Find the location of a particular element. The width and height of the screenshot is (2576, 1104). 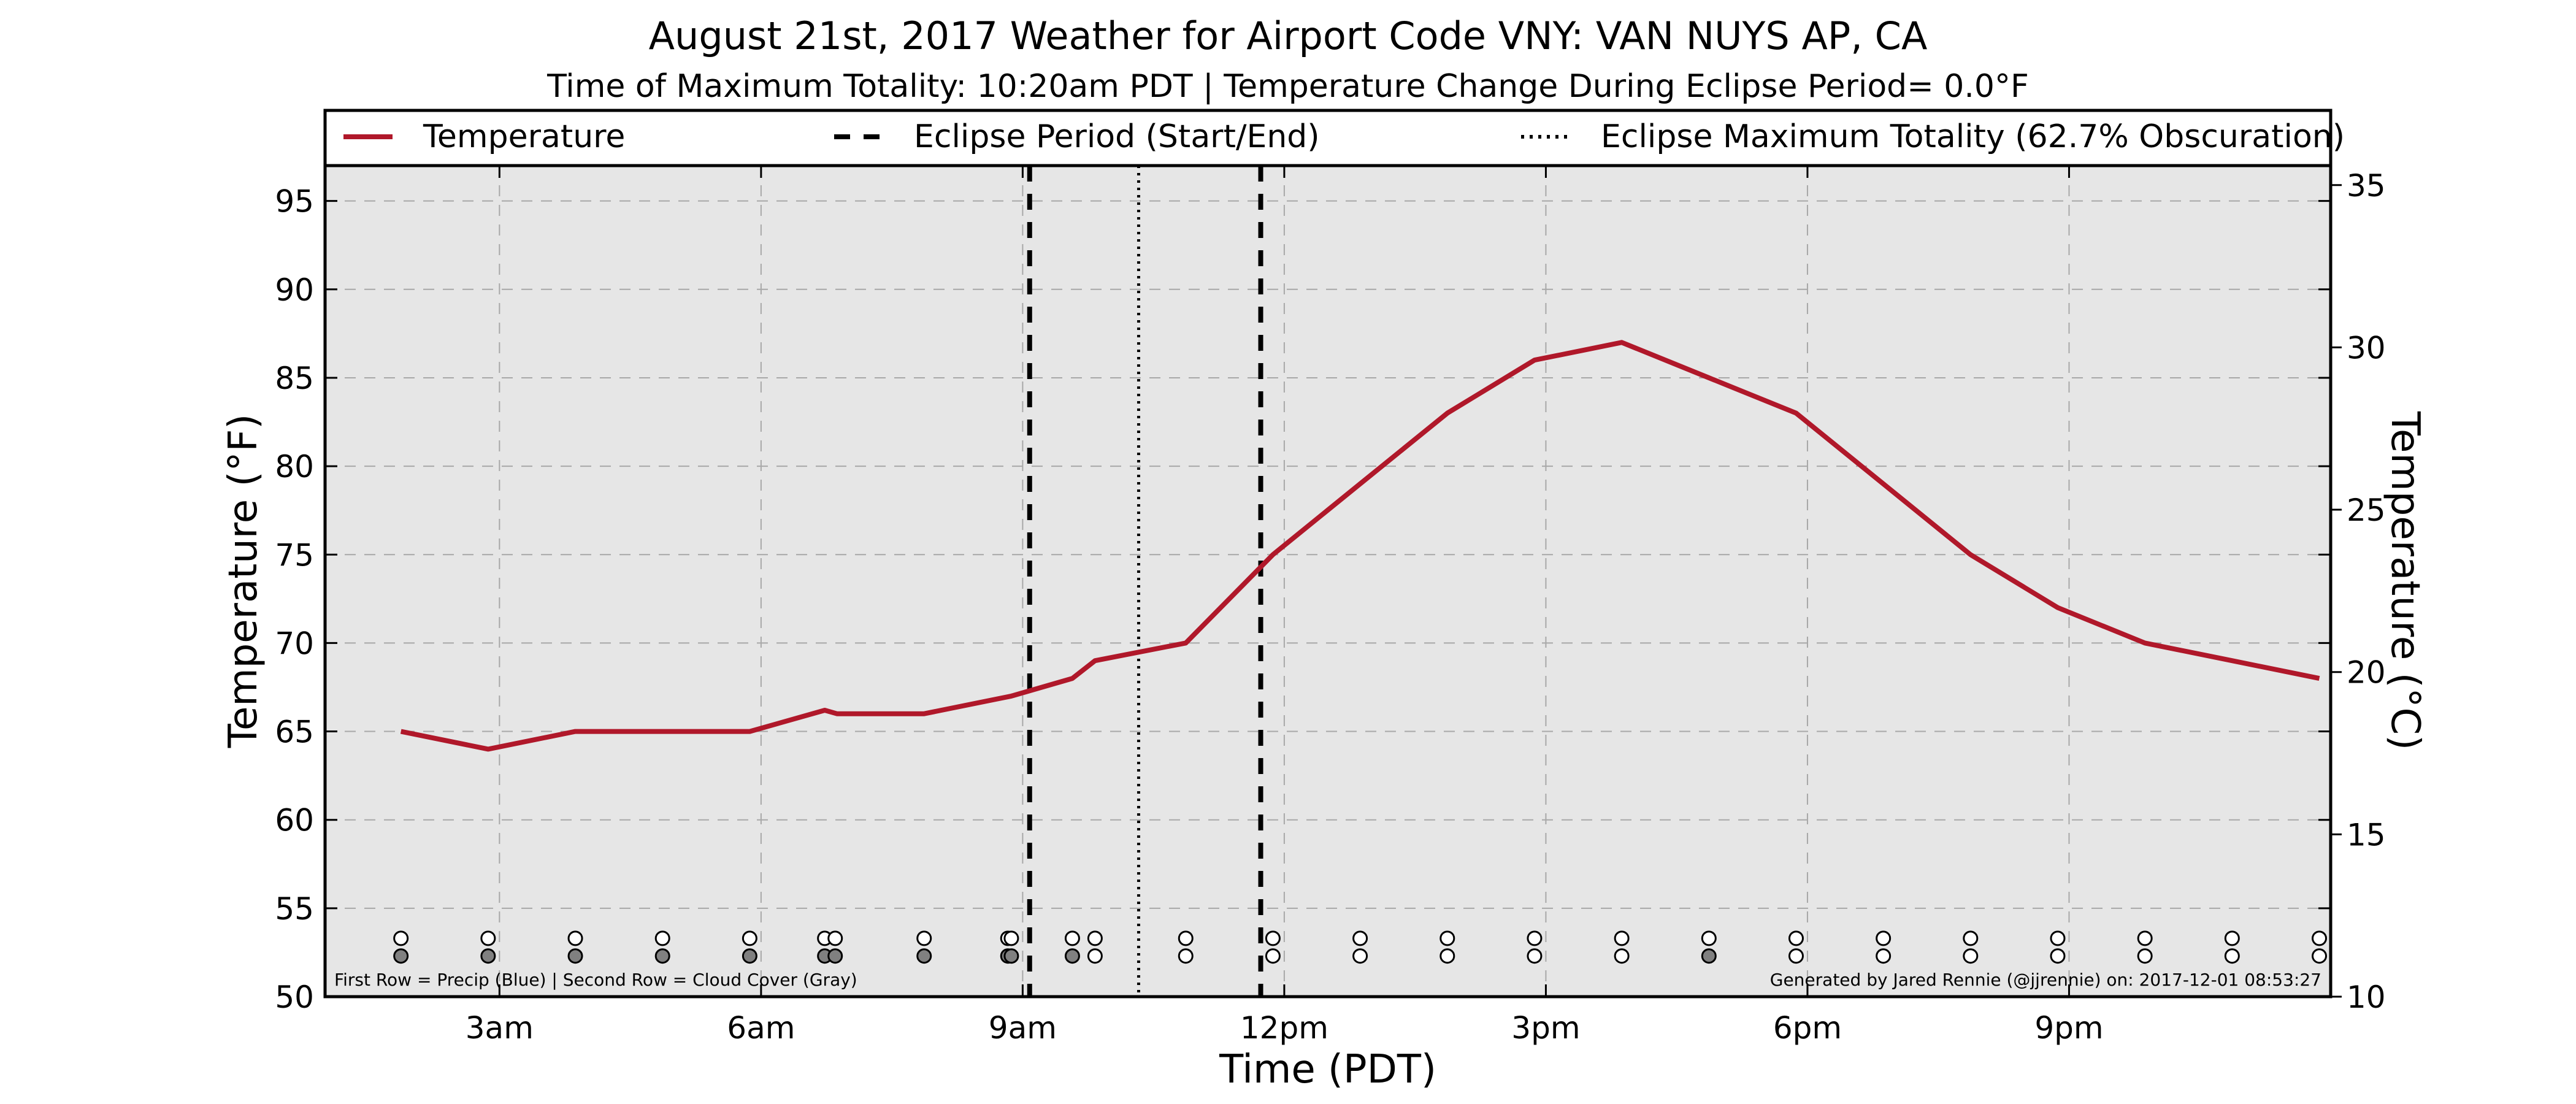

y-axis-label-right: Temperature (°C) is located at coordinates (2405, 580).